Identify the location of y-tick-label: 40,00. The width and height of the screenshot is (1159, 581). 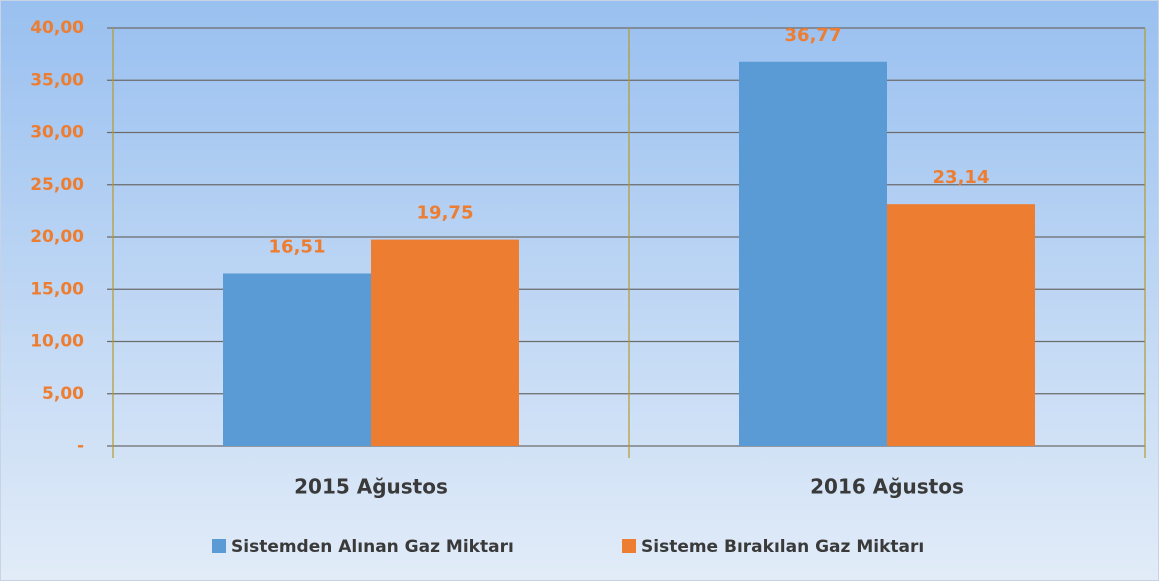
(57, 28).